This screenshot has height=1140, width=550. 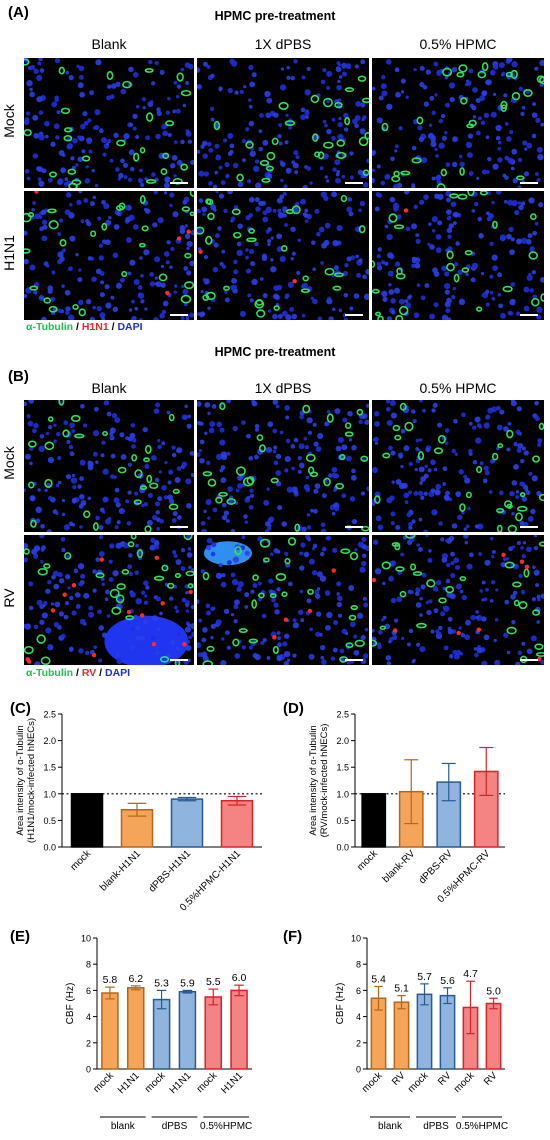 What do you see at coordinates (447, 981) in the screenshot?
I see `data-label: 5.6` at bounding box center [447, 981].